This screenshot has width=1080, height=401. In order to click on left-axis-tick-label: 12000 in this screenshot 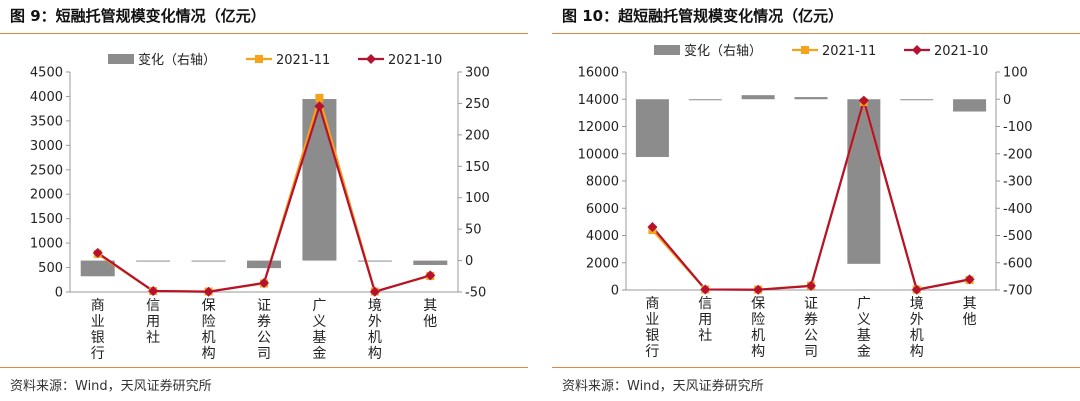, I will do `click(598, 127)`.